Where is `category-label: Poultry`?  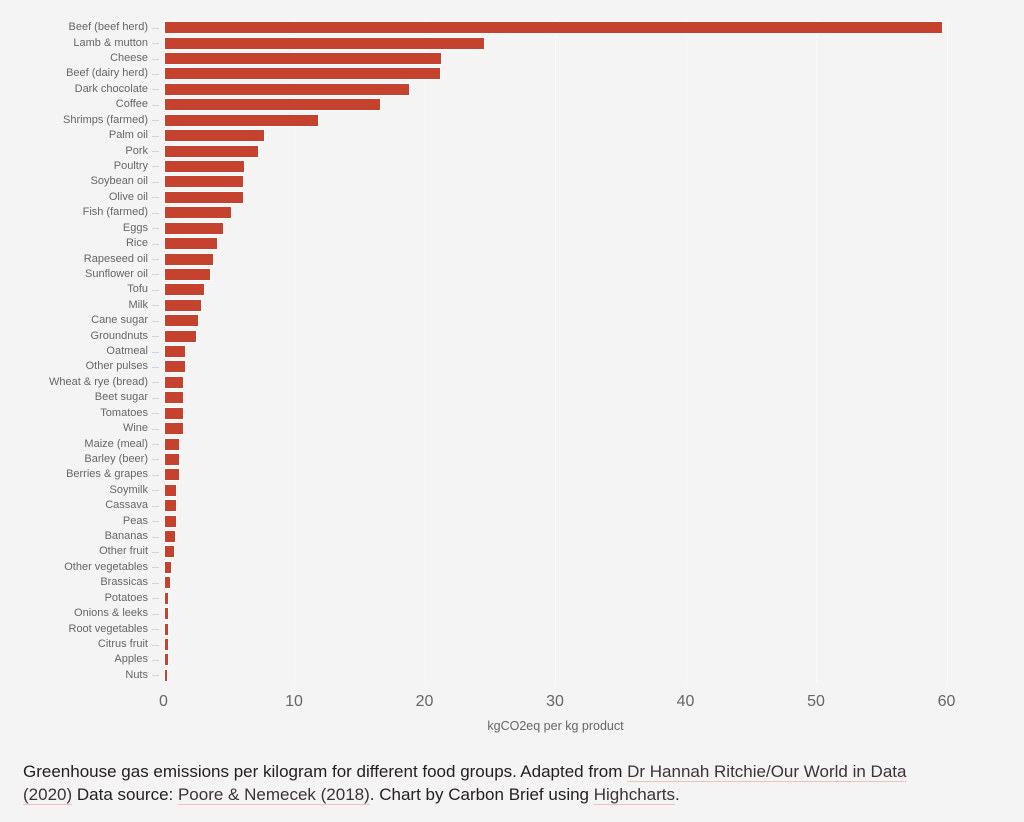 category-label: Poultry is located at coordinates (130, 165).